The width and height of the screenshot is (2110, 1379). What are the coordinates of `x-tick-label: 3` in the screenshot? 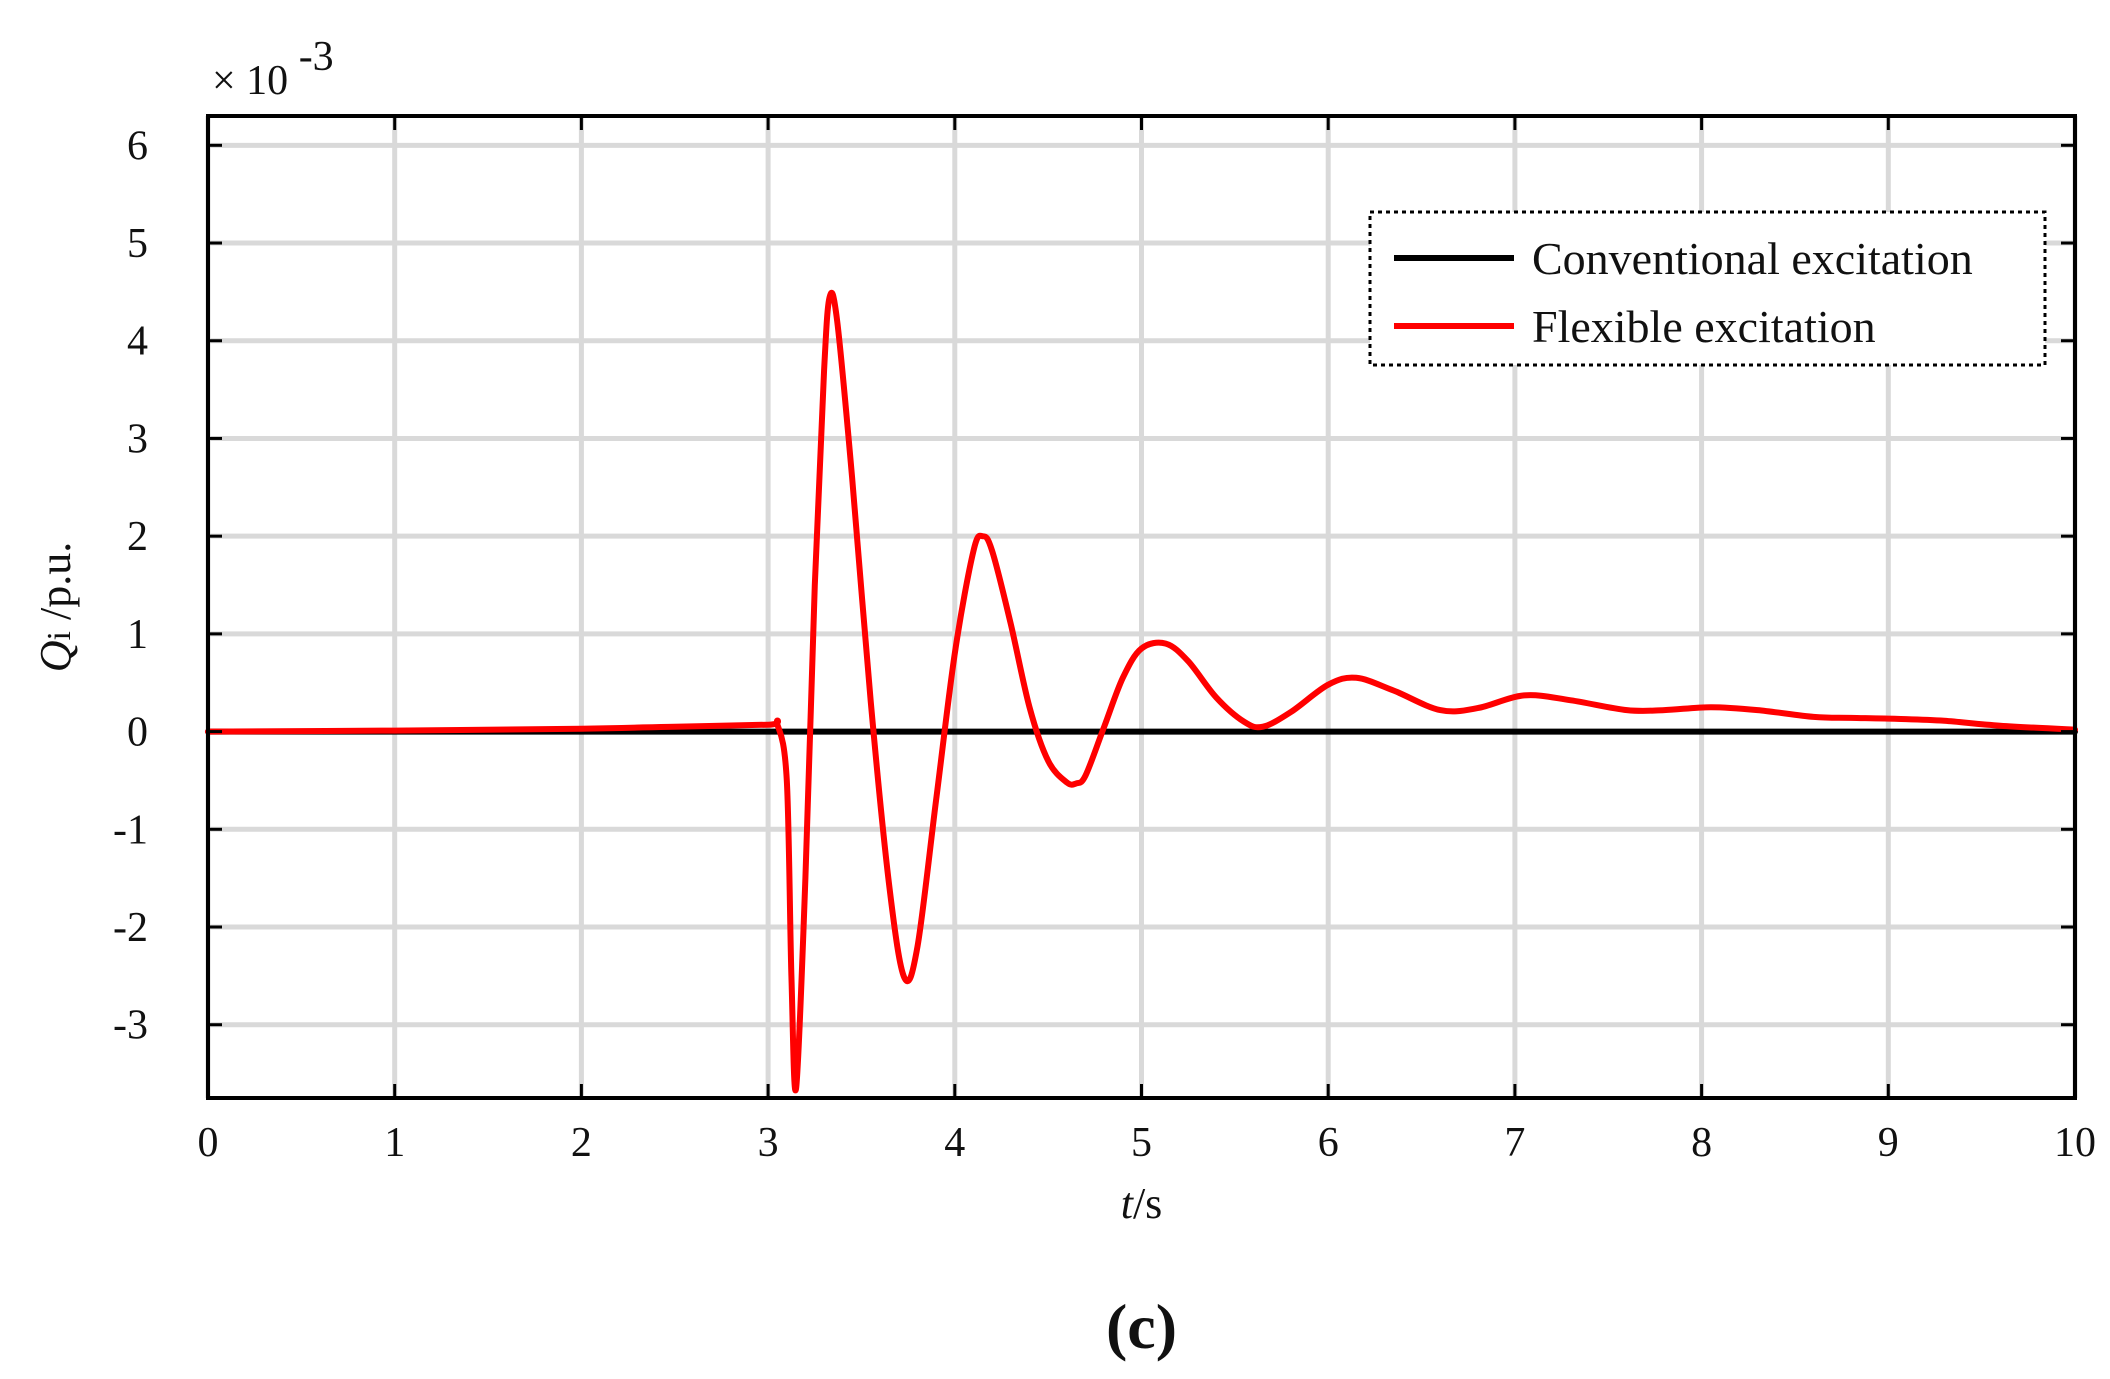 It's located at (768, 1143).